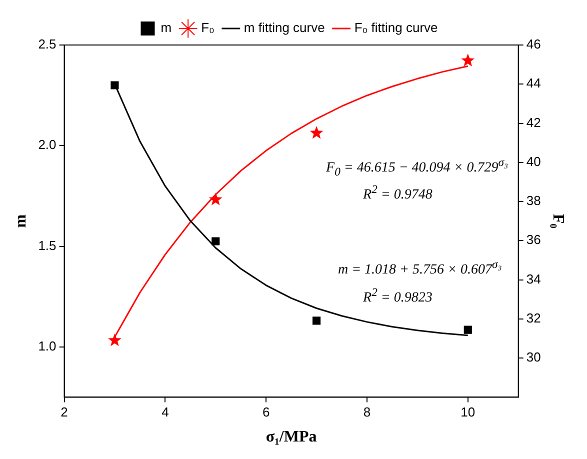  What do you see at coordinates (533, 83) in the screenshot?
I see `y2-tick-label: 44` at bounding box center [533, 83].